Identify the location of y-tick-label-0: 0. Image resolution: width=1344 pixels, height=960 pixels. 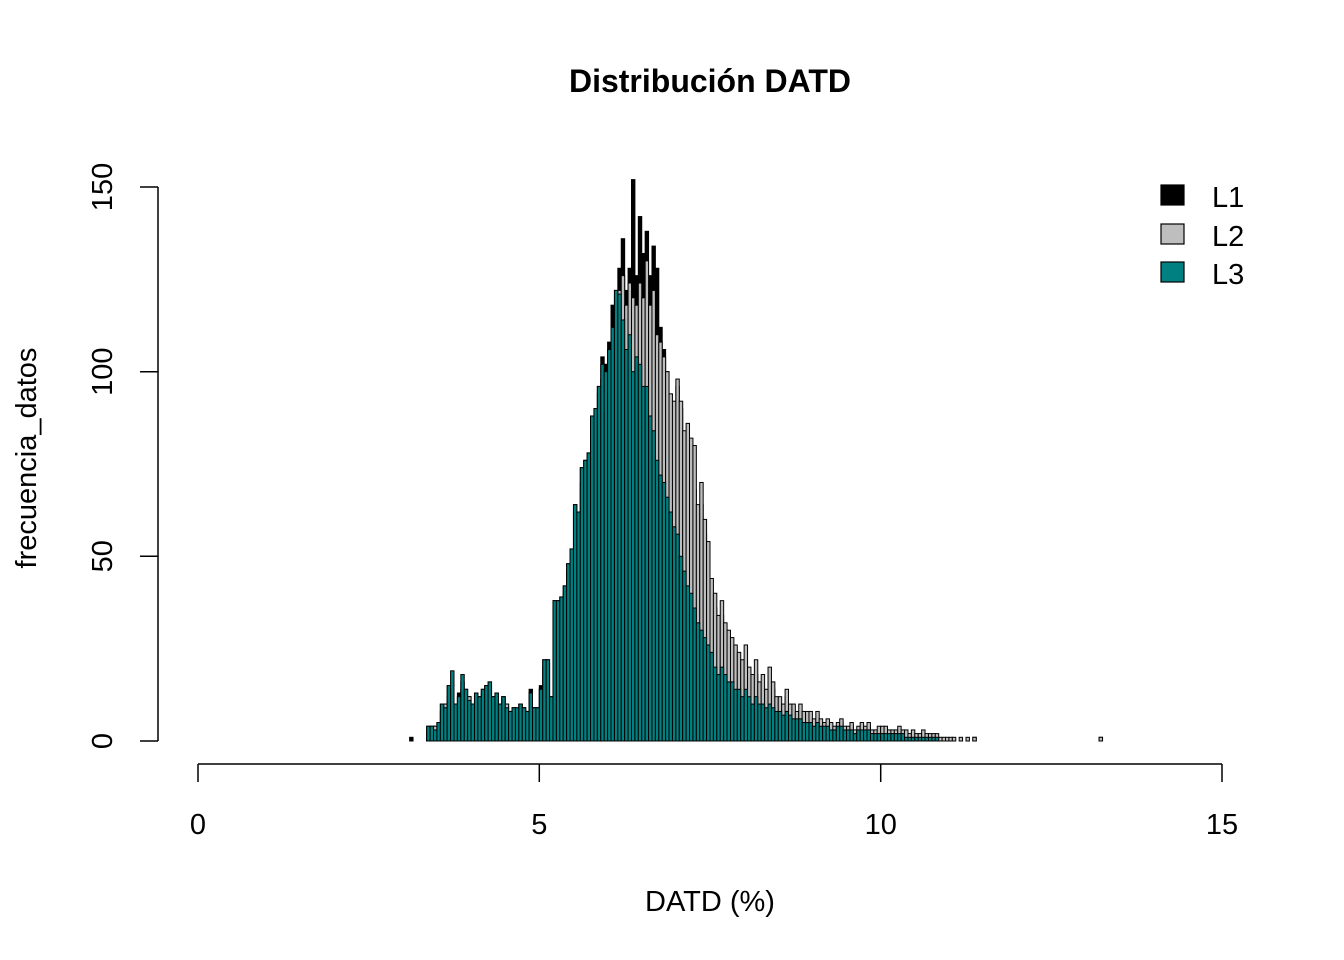
(103, 741).